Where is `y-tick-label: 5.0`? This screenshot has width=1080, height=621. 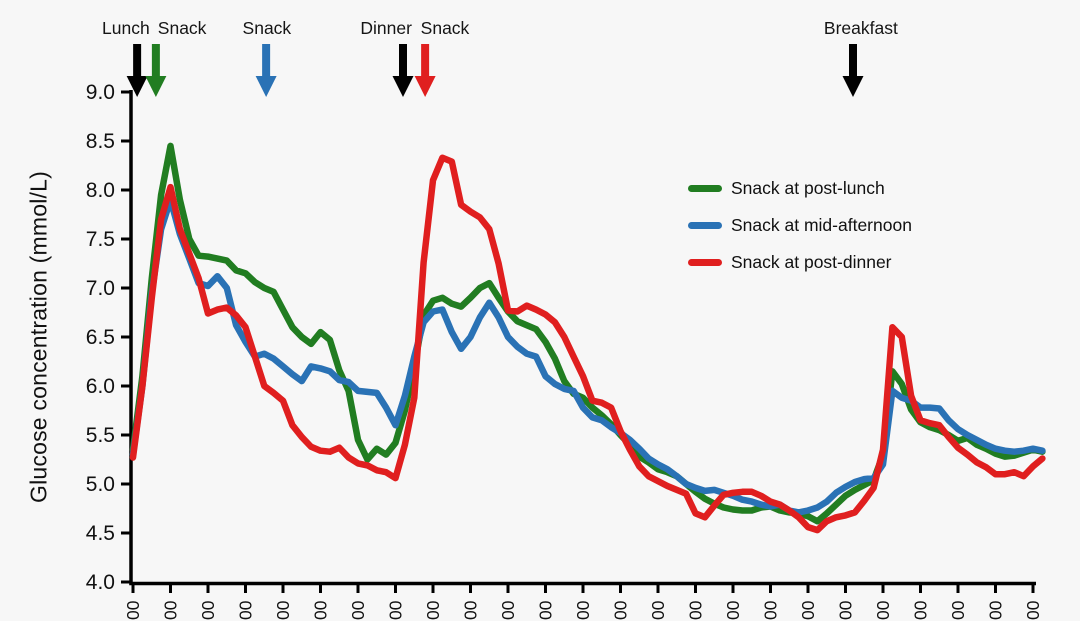
y-tick-label: 5.0 is located at coordinates (100, 484).